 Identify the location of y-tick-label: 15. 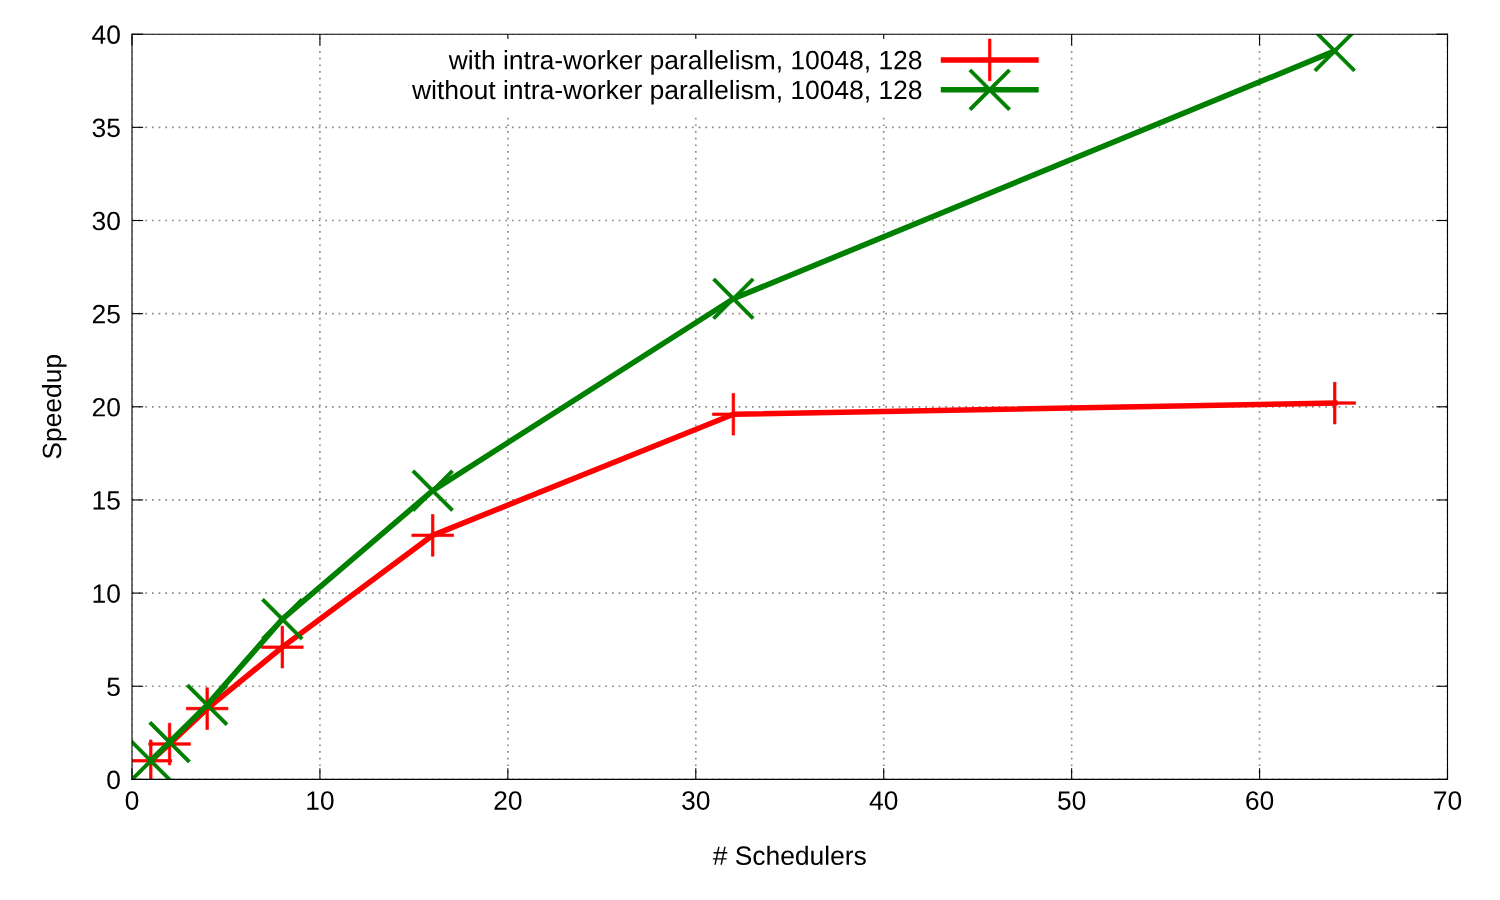
(106, 500).